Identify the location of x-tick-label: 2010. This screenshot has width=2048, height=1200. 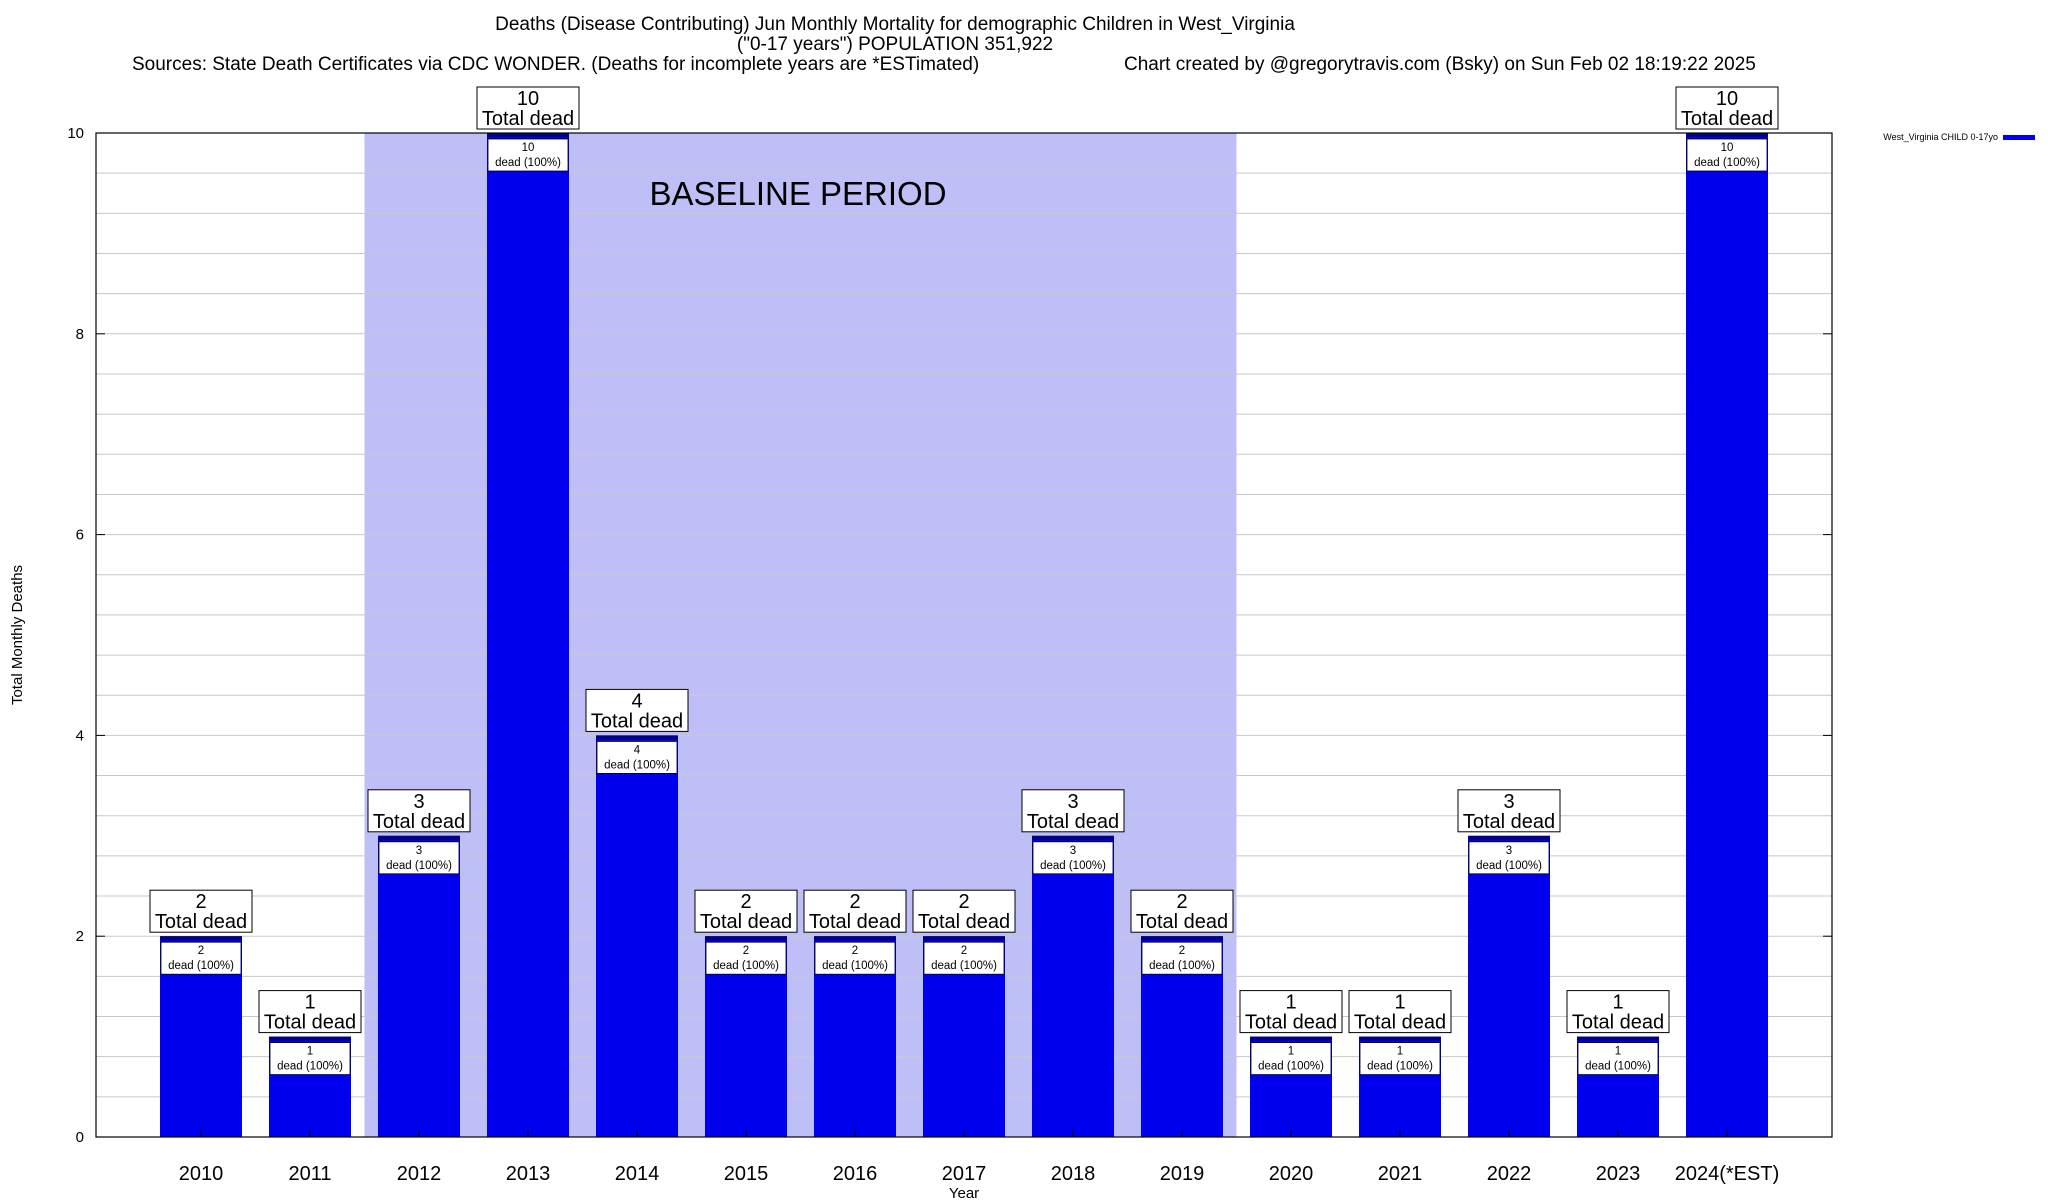
(201, 1174).